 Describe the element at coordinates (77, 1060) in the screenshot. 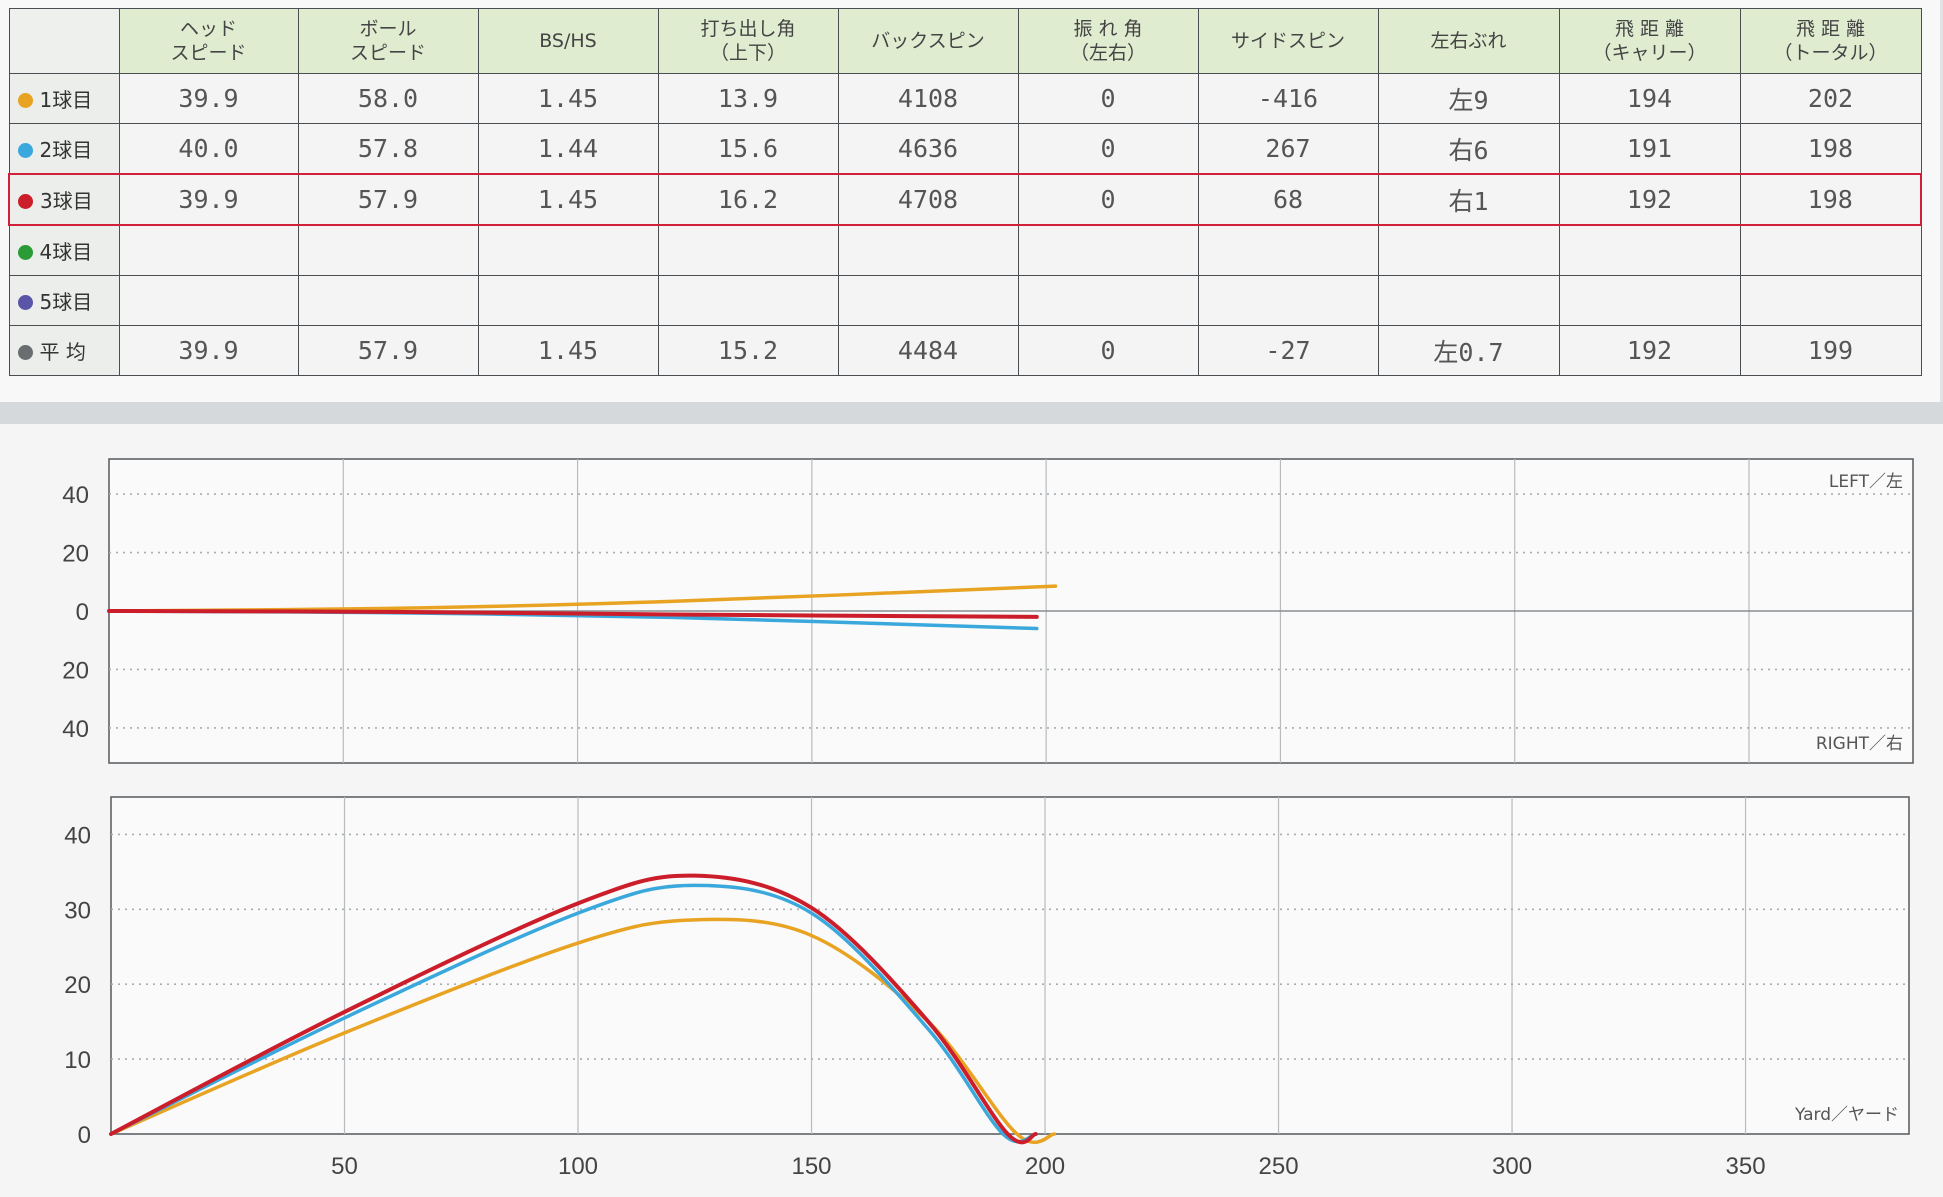

I see `y-tick-label: 10` at that location.